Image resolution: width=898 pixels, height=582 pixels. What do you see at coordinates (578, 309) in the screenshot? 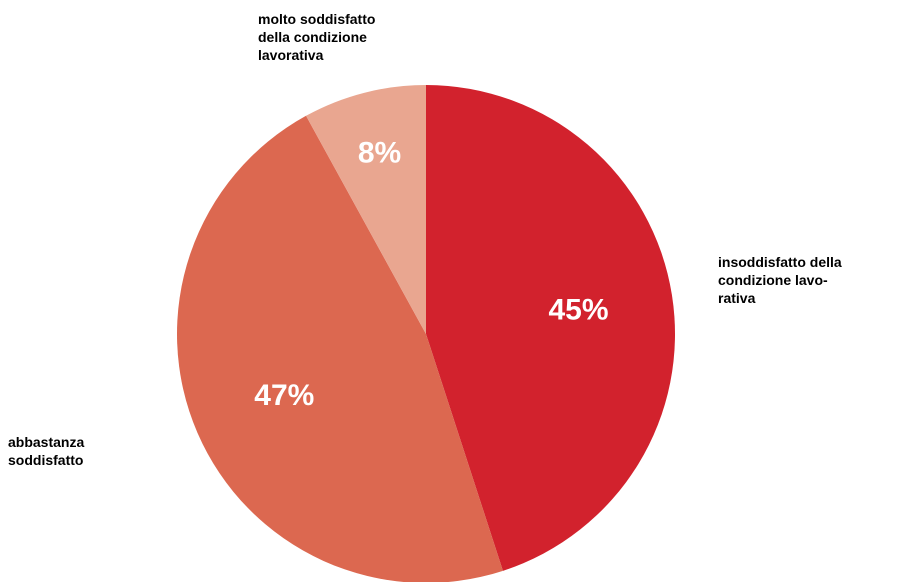
I see `value-label-insoddisfatto: 45%` at bounding box center [578, 309].